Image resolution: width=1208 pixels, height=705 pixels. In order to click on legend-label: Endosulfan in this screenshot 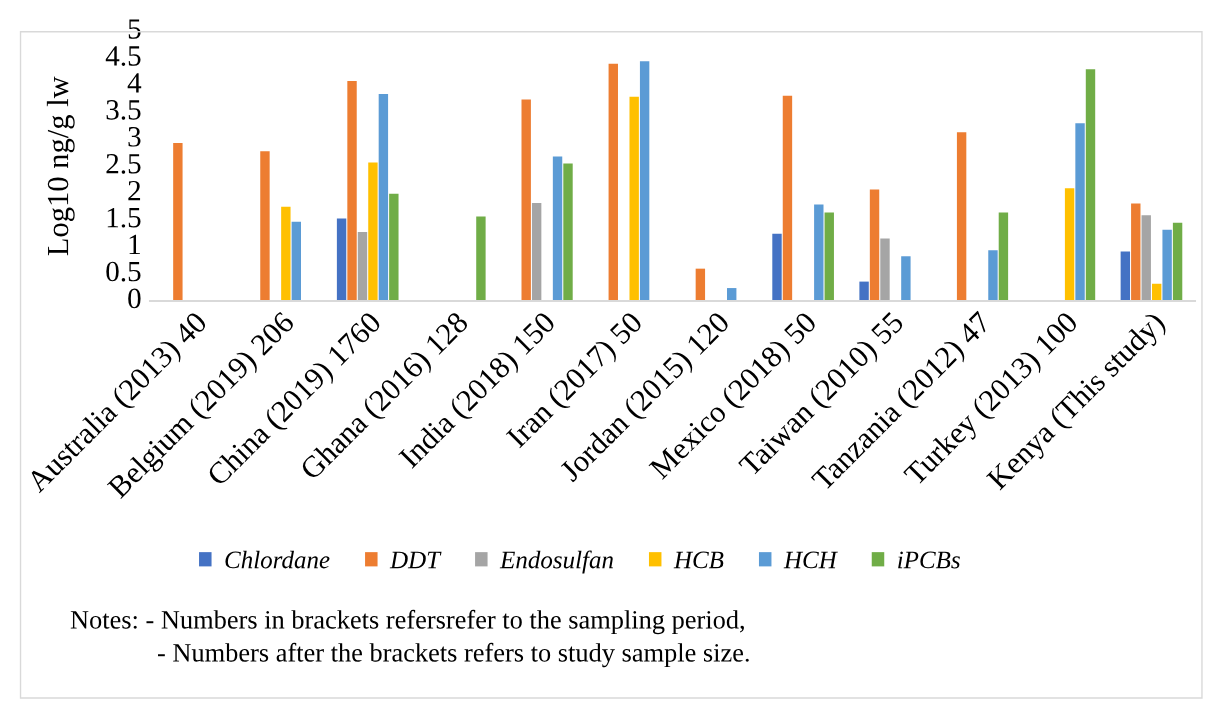, I will do `click(556, 562)`.